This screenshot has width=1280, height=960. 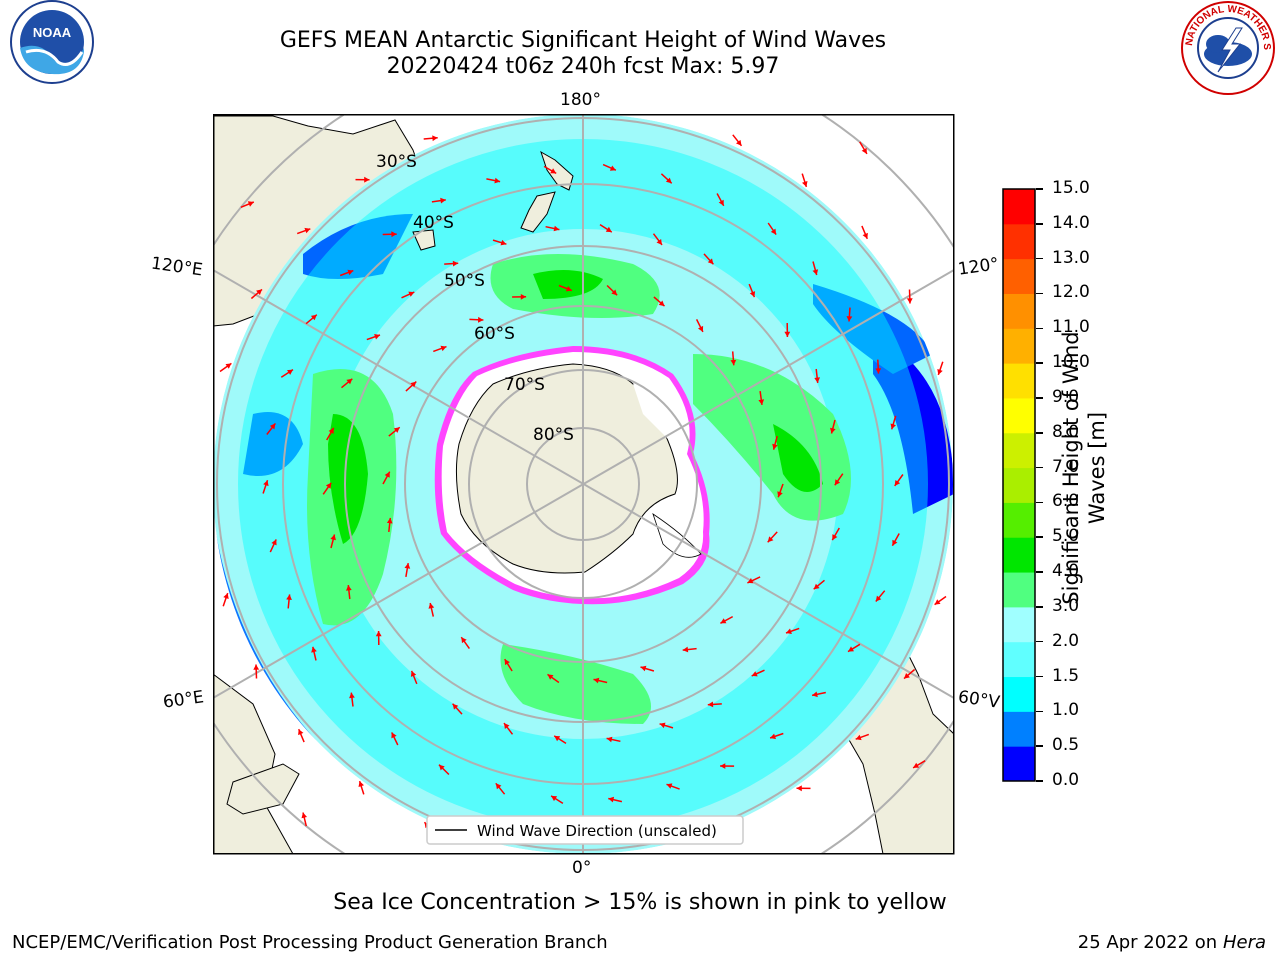 I want to click on colorbar-frame, so click(x=1019, y=485).